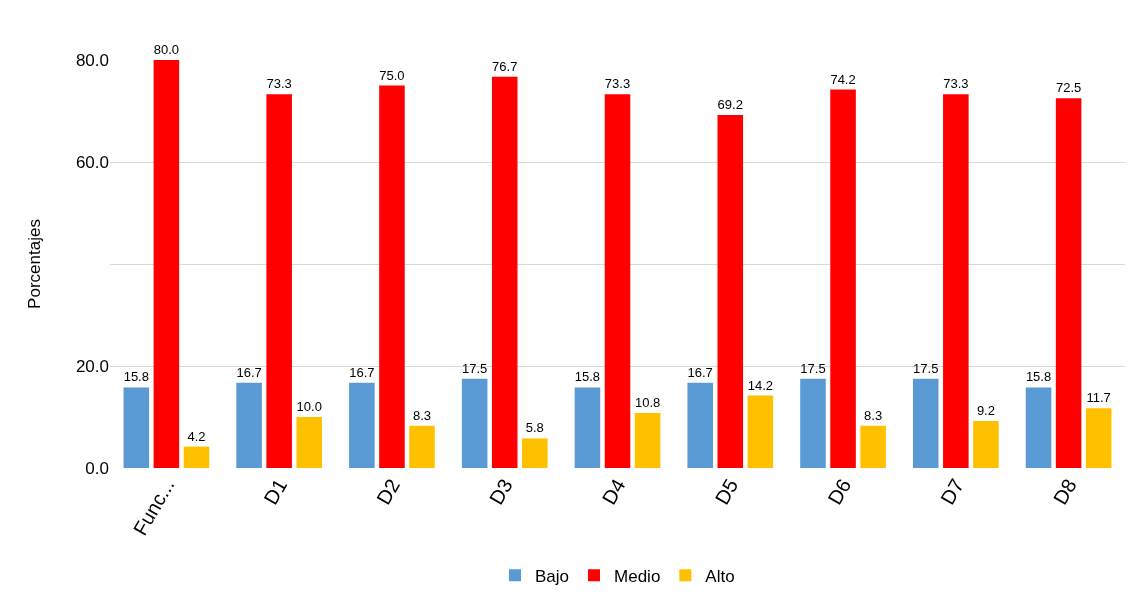 The height and width of the screenshot is (608, 1145). I want to click on x-tick-label: D8, so click(1064, 492).